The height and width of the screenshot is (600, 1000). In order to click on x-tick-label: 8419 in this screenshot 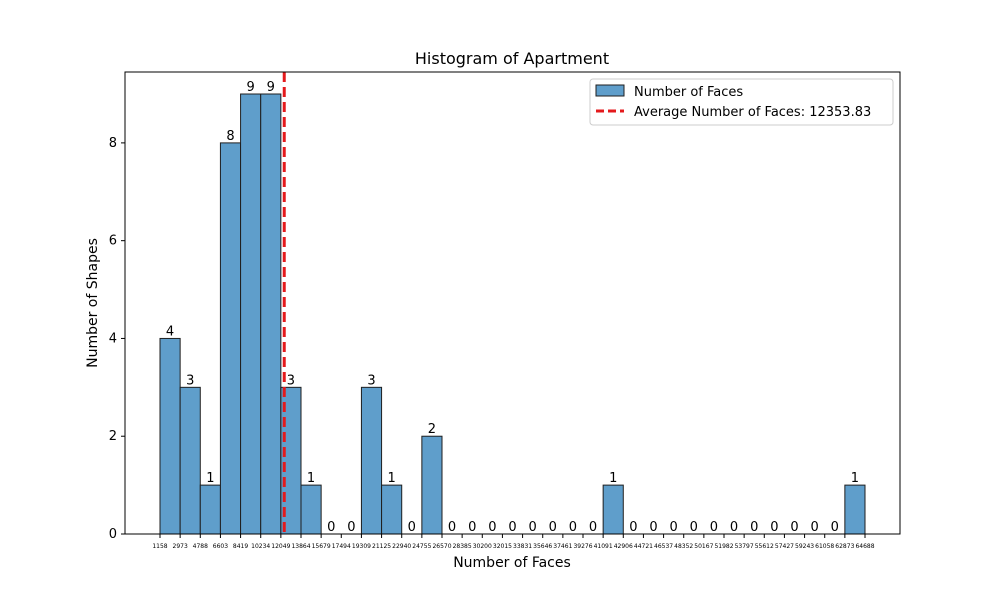, I will do `click(240, 546)`.